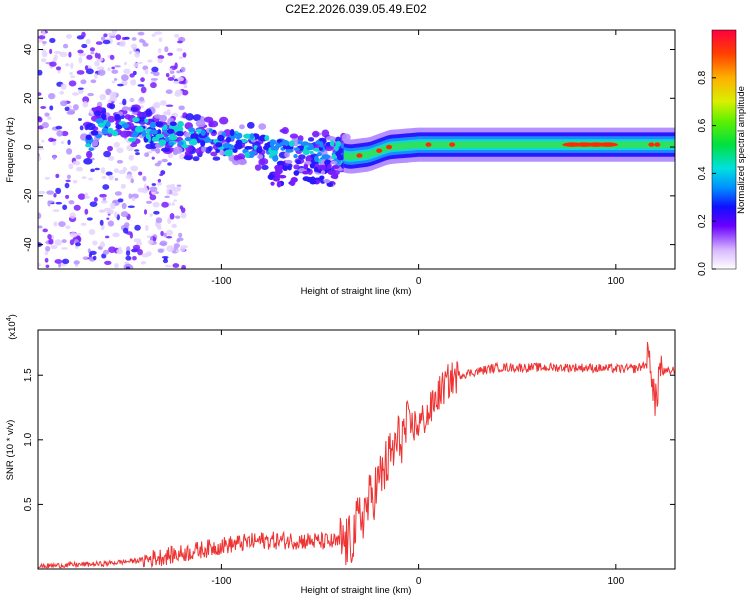  I want to click on spec-y-tick-label-0: -40, so click(28, 244).